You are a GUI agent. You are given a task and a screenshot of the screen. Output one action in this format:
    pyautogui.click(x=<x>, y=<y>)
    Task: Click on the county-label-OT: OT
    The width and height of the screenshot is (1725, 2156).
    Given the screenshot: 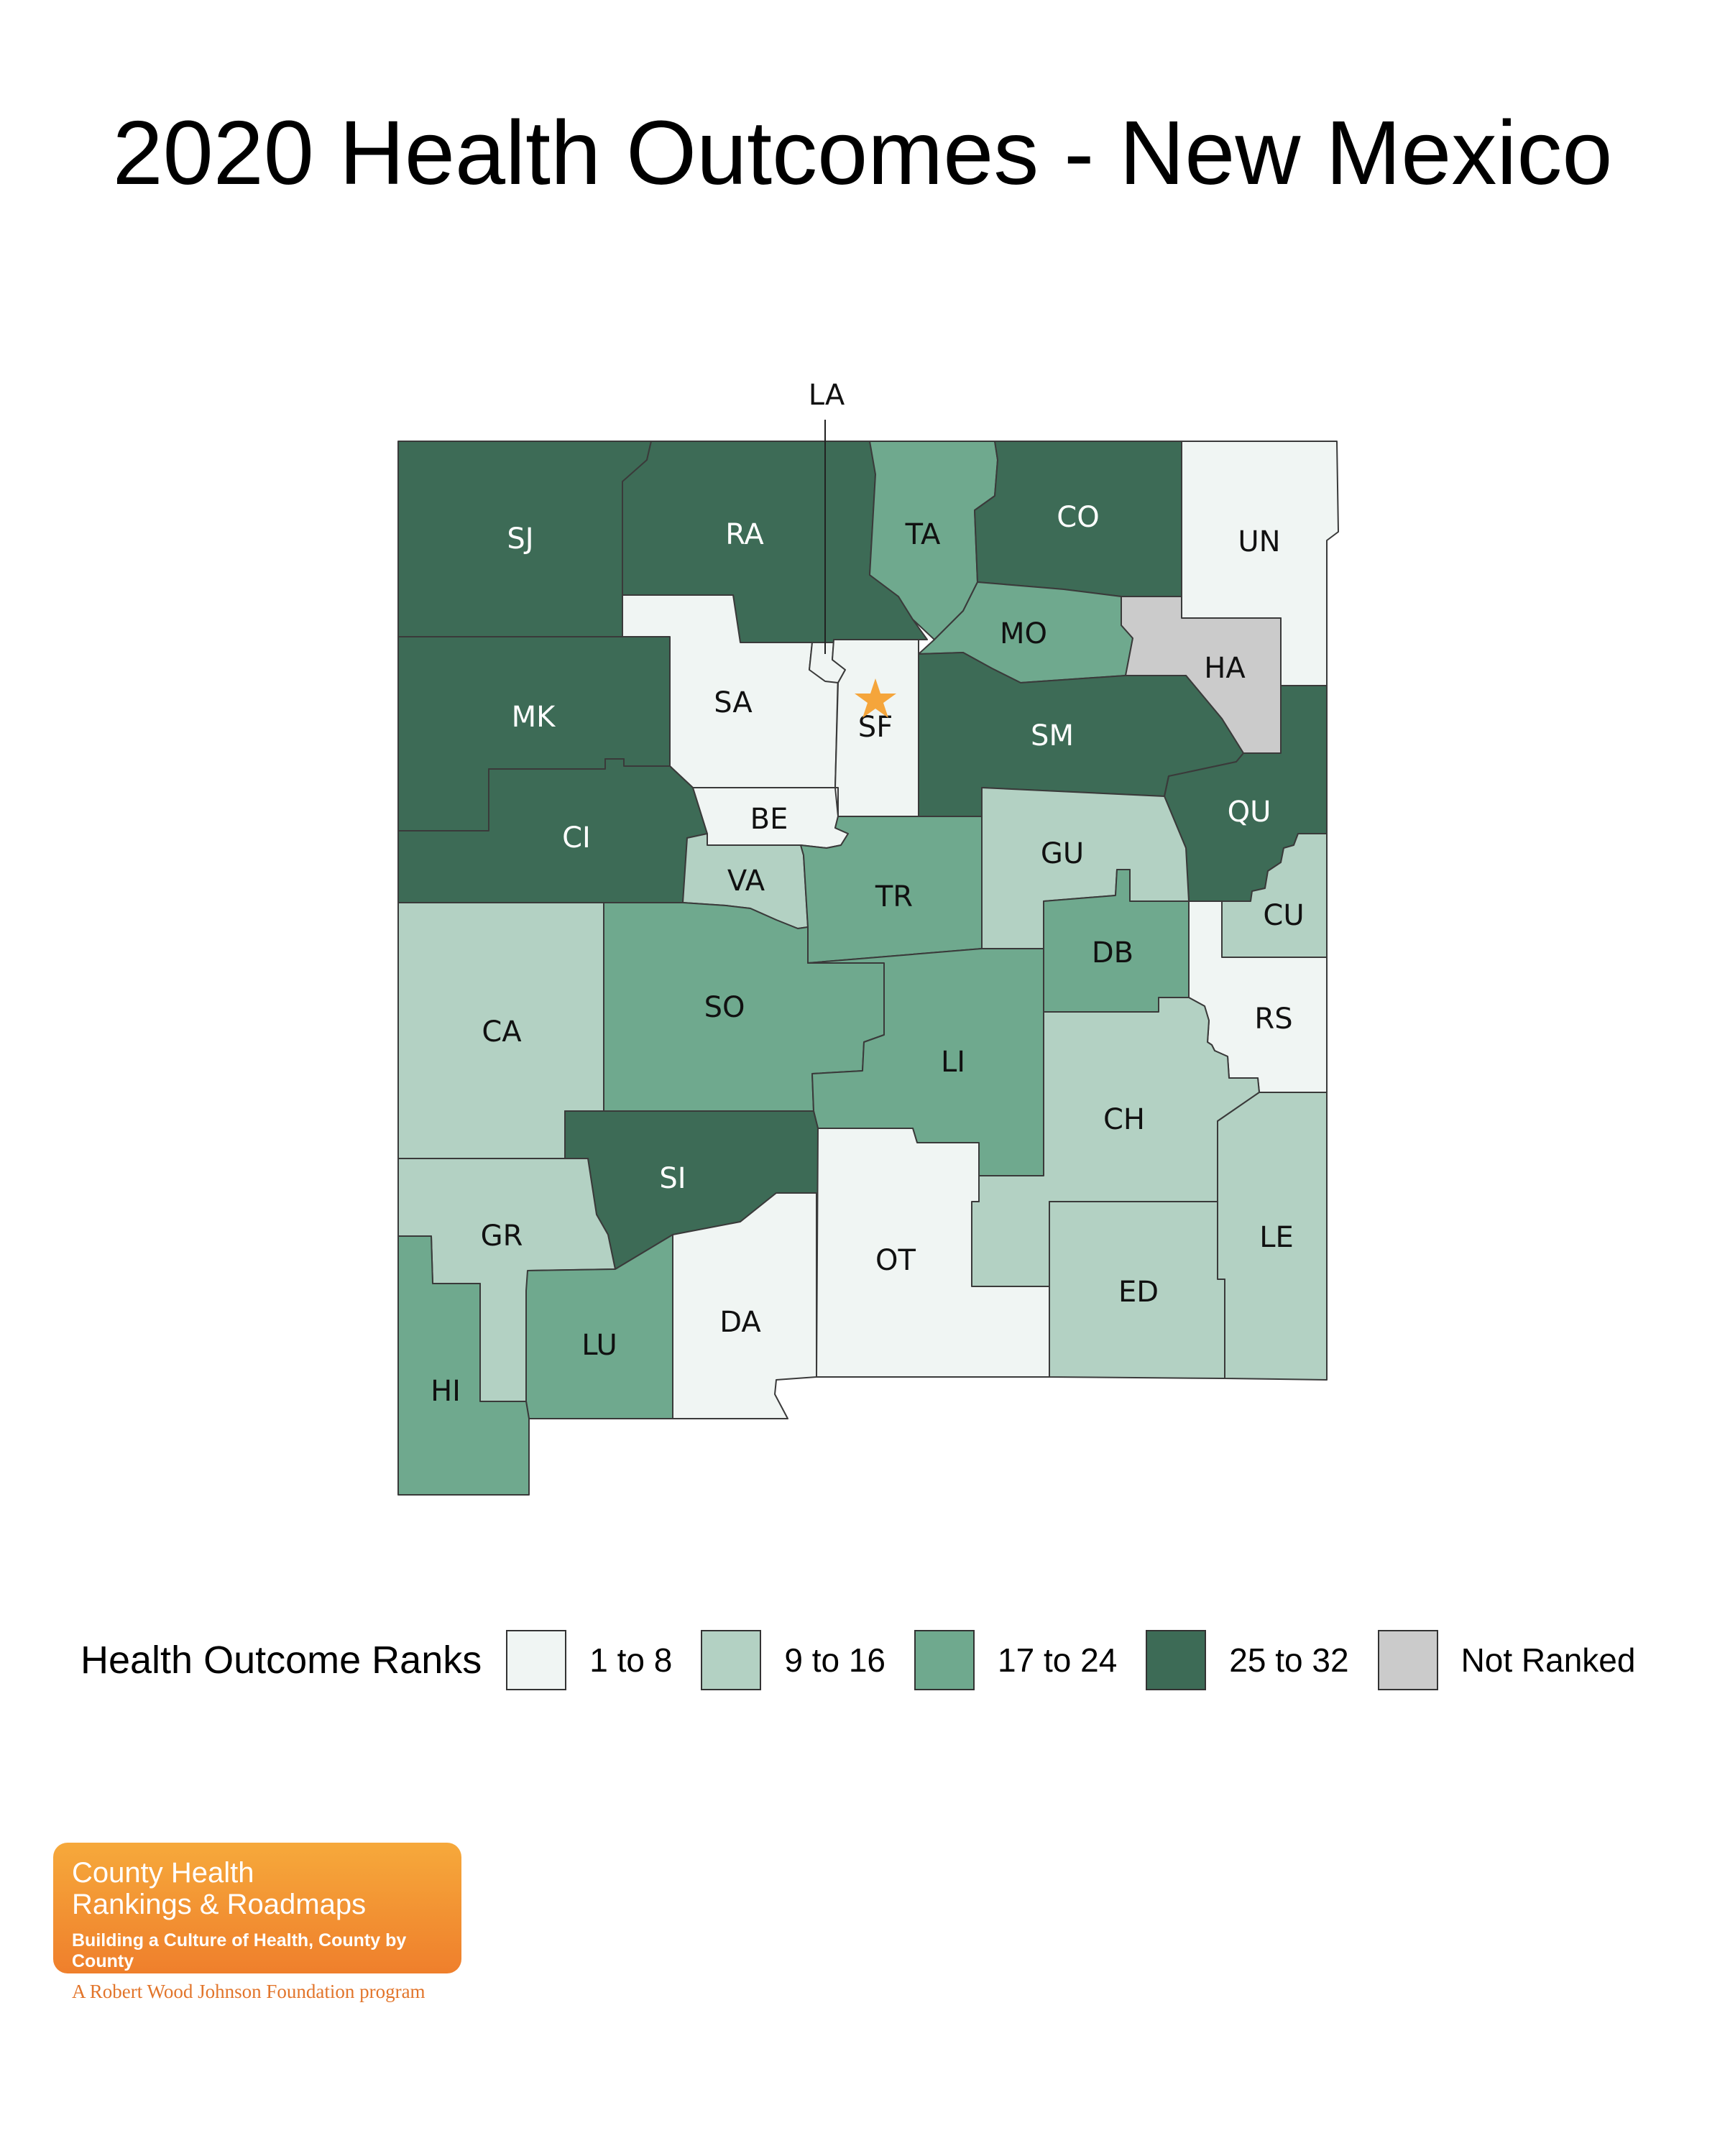 What is the action you would take?
    pyautogui.click(x=895, y=1260)
    